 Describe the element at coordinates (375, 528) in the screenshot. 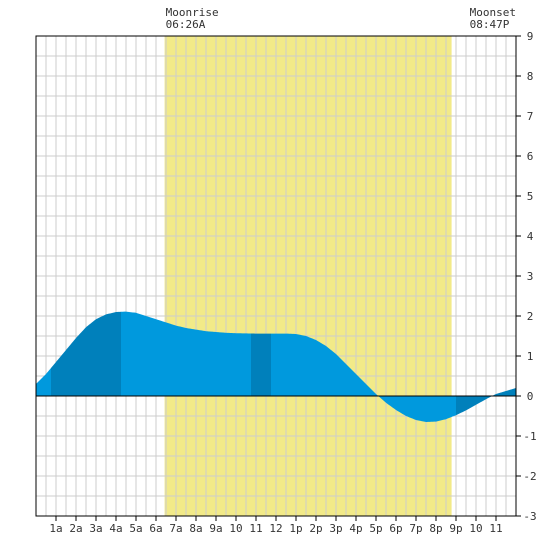

I see `x-tick-label: 5p` at that location.